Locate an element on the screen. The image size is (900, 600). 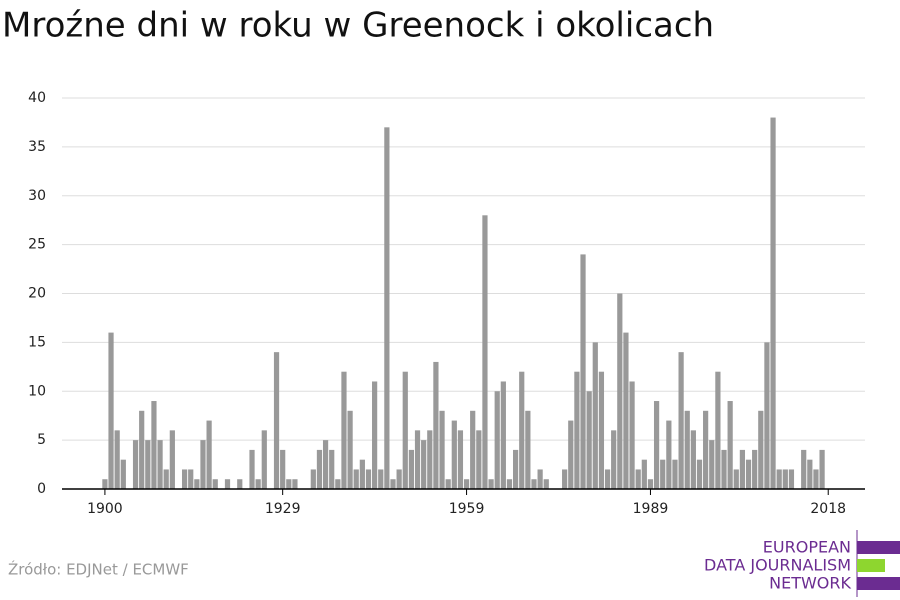
chart-title: Mroźne dni w roku w Greenock i okolicach is located at coordinates (358, 26).